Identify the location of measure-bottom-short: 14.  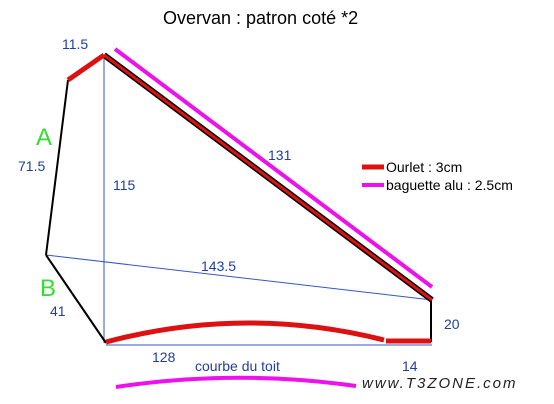
(410, 366).